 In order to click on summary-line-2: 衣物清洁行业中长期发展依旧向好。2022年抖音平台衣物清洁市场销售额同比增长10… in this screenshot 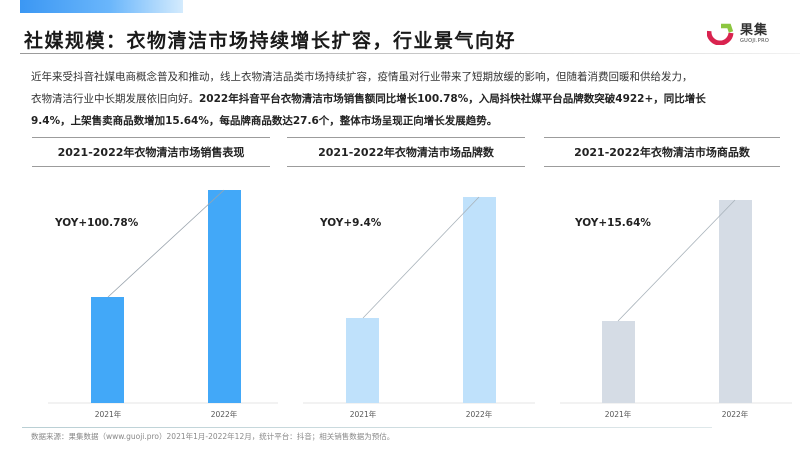, I will do `click(408, 99)`.